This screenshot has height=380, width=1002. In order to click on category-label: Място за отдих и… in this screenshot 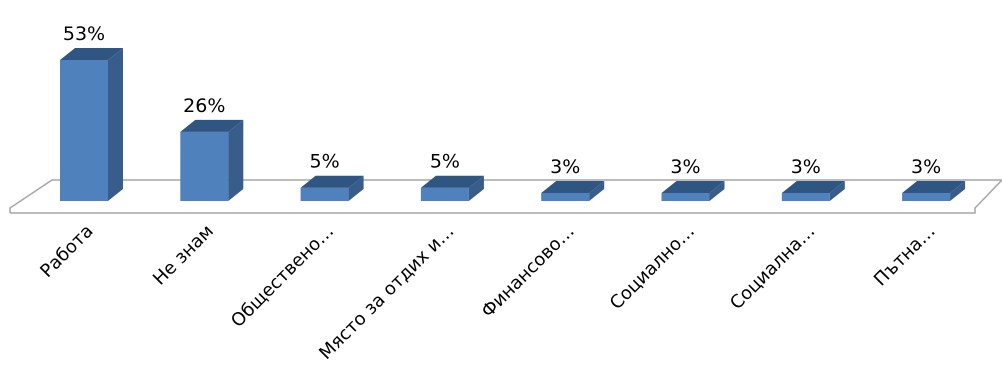, I will do `click(386, 292)`.